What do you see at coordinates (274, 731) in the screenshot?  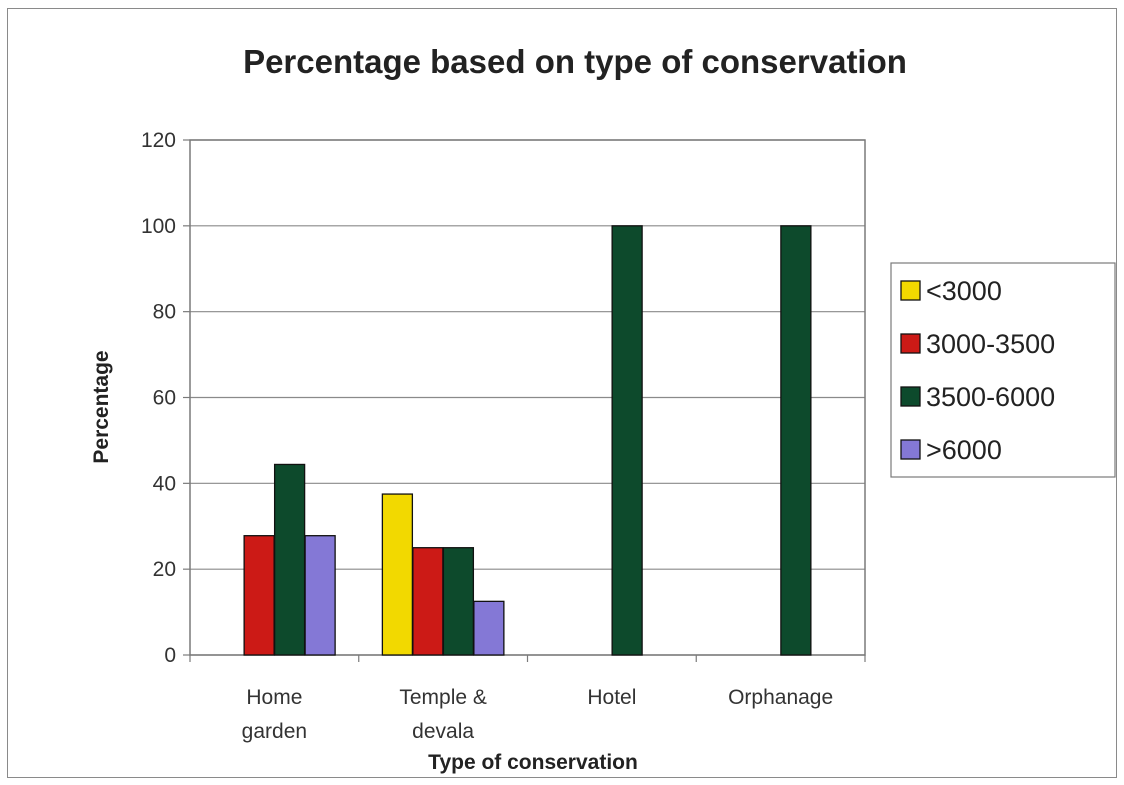 I see `x-tick-label: garden` at bounding box center [274, 731].